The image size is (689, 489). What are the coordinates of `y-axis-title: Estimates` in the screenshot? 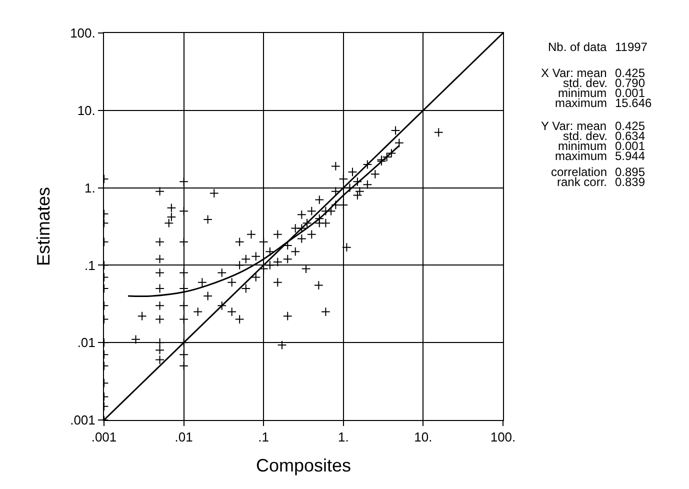 It's located at (43, 226).